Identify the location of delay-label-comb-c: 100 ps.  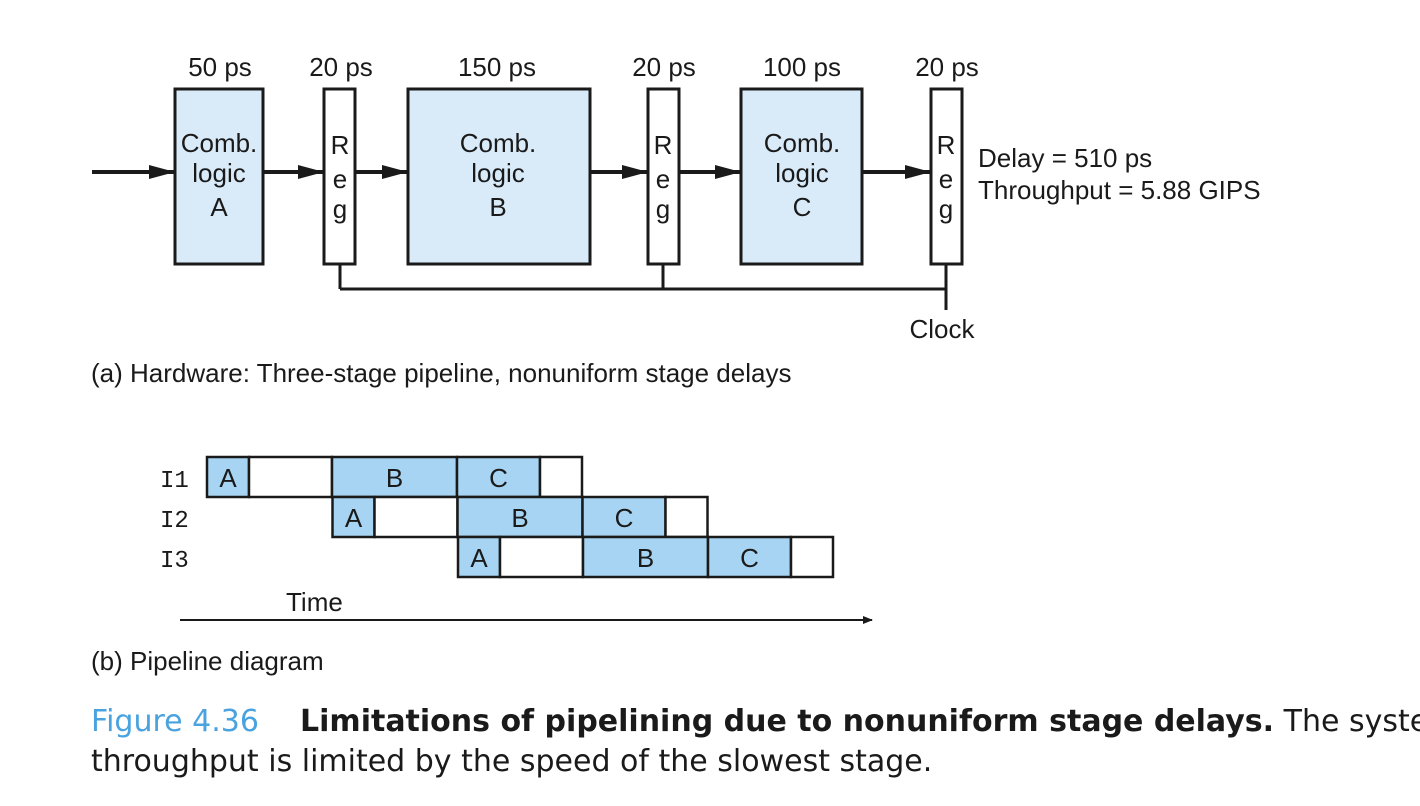
(802, 67).